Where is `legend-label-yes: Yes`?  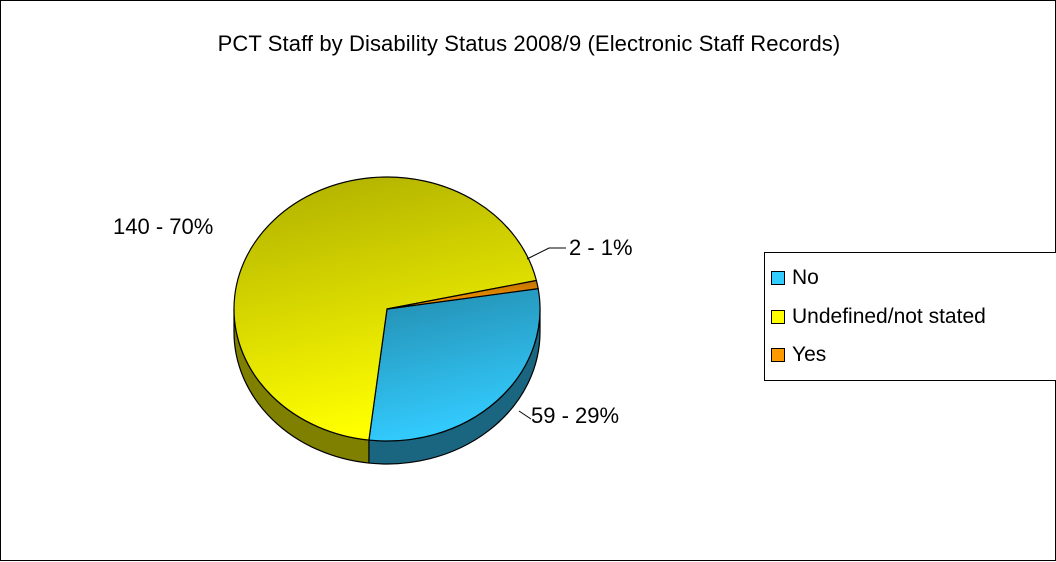
legend-label-yes: Yes is located at coordinates (809, 354).